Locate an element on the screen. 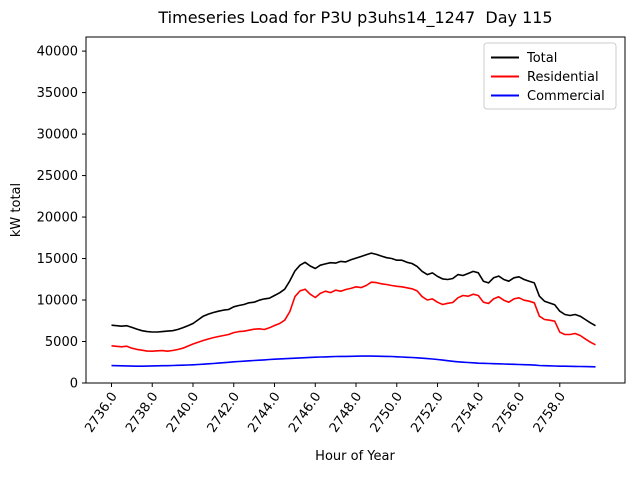 Image resolution: width=640 pixels, height=480 pixels. legend-box is located at coordinates (550, 76).